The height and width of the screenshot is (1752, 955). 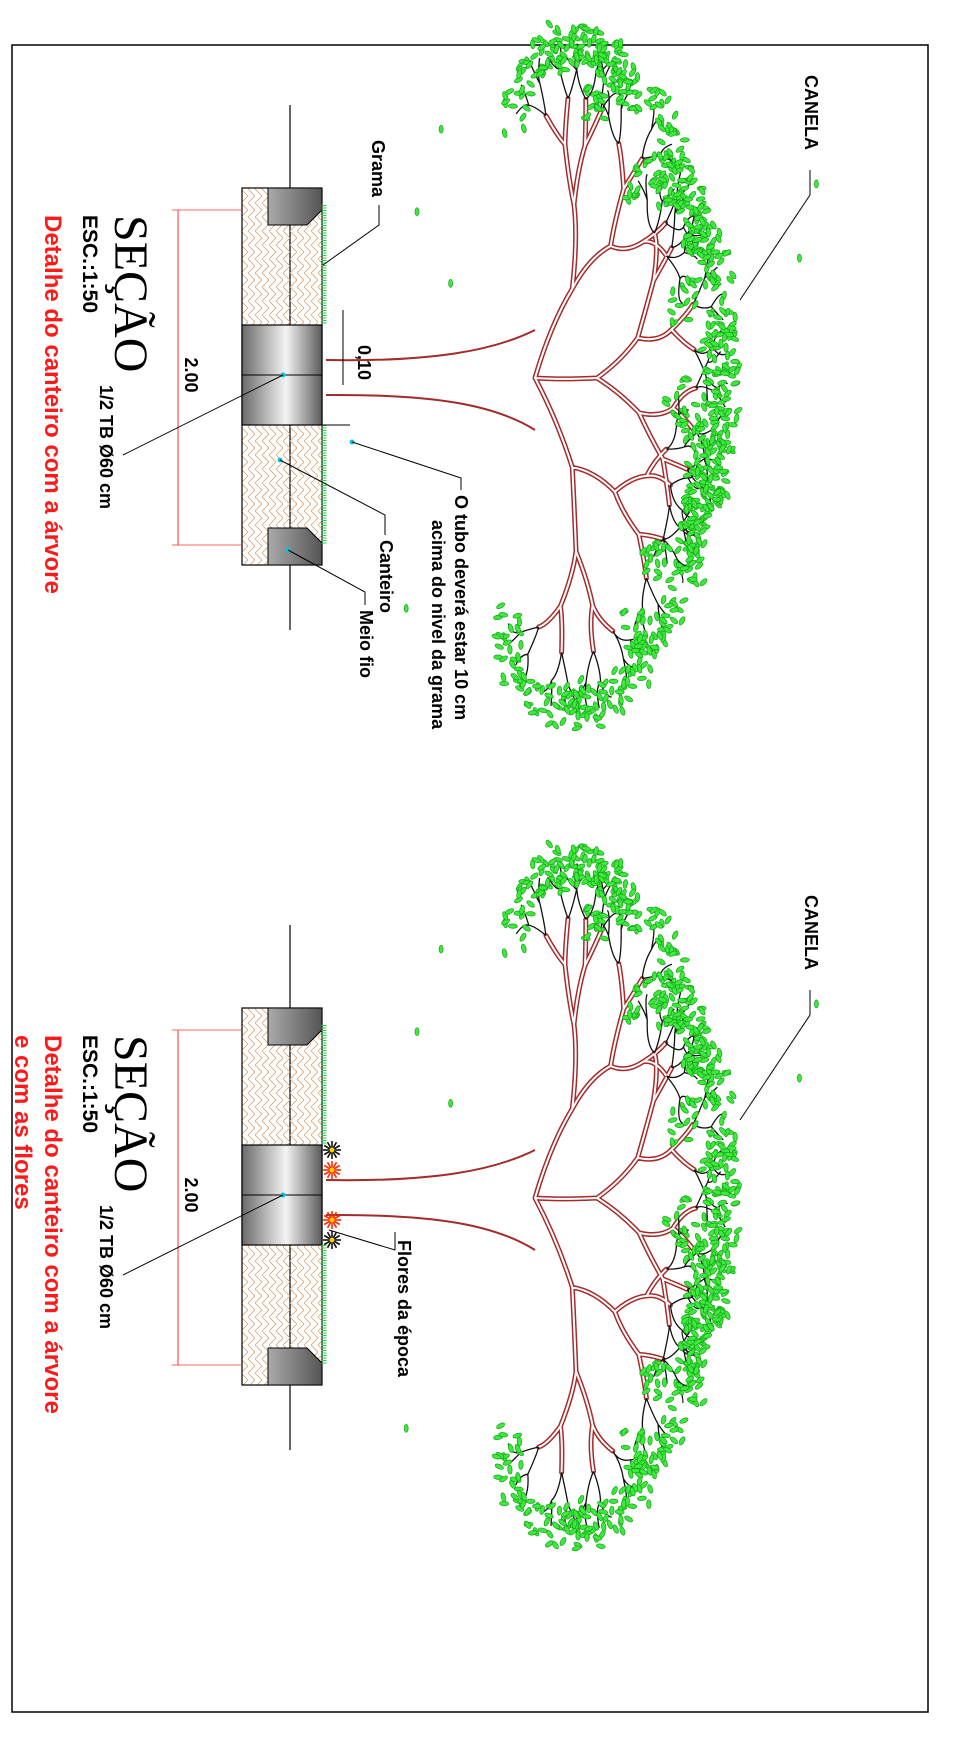 I want to click on flower-center, so click(x=332, y=1220).